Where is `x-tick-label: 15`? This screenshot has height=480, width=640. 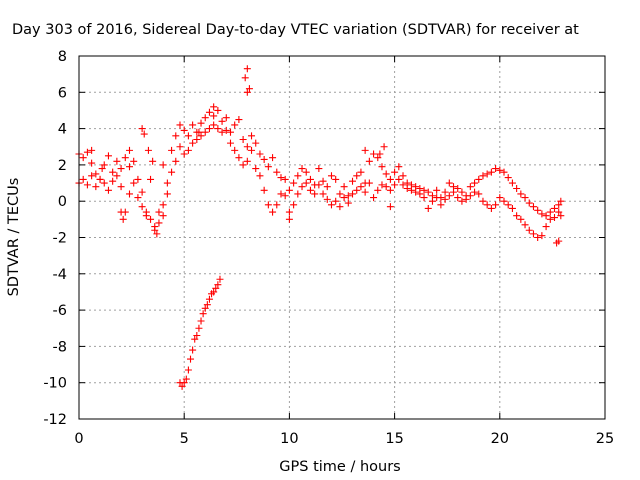
x-tick-label: 15 is located at coordinates (394, 439).